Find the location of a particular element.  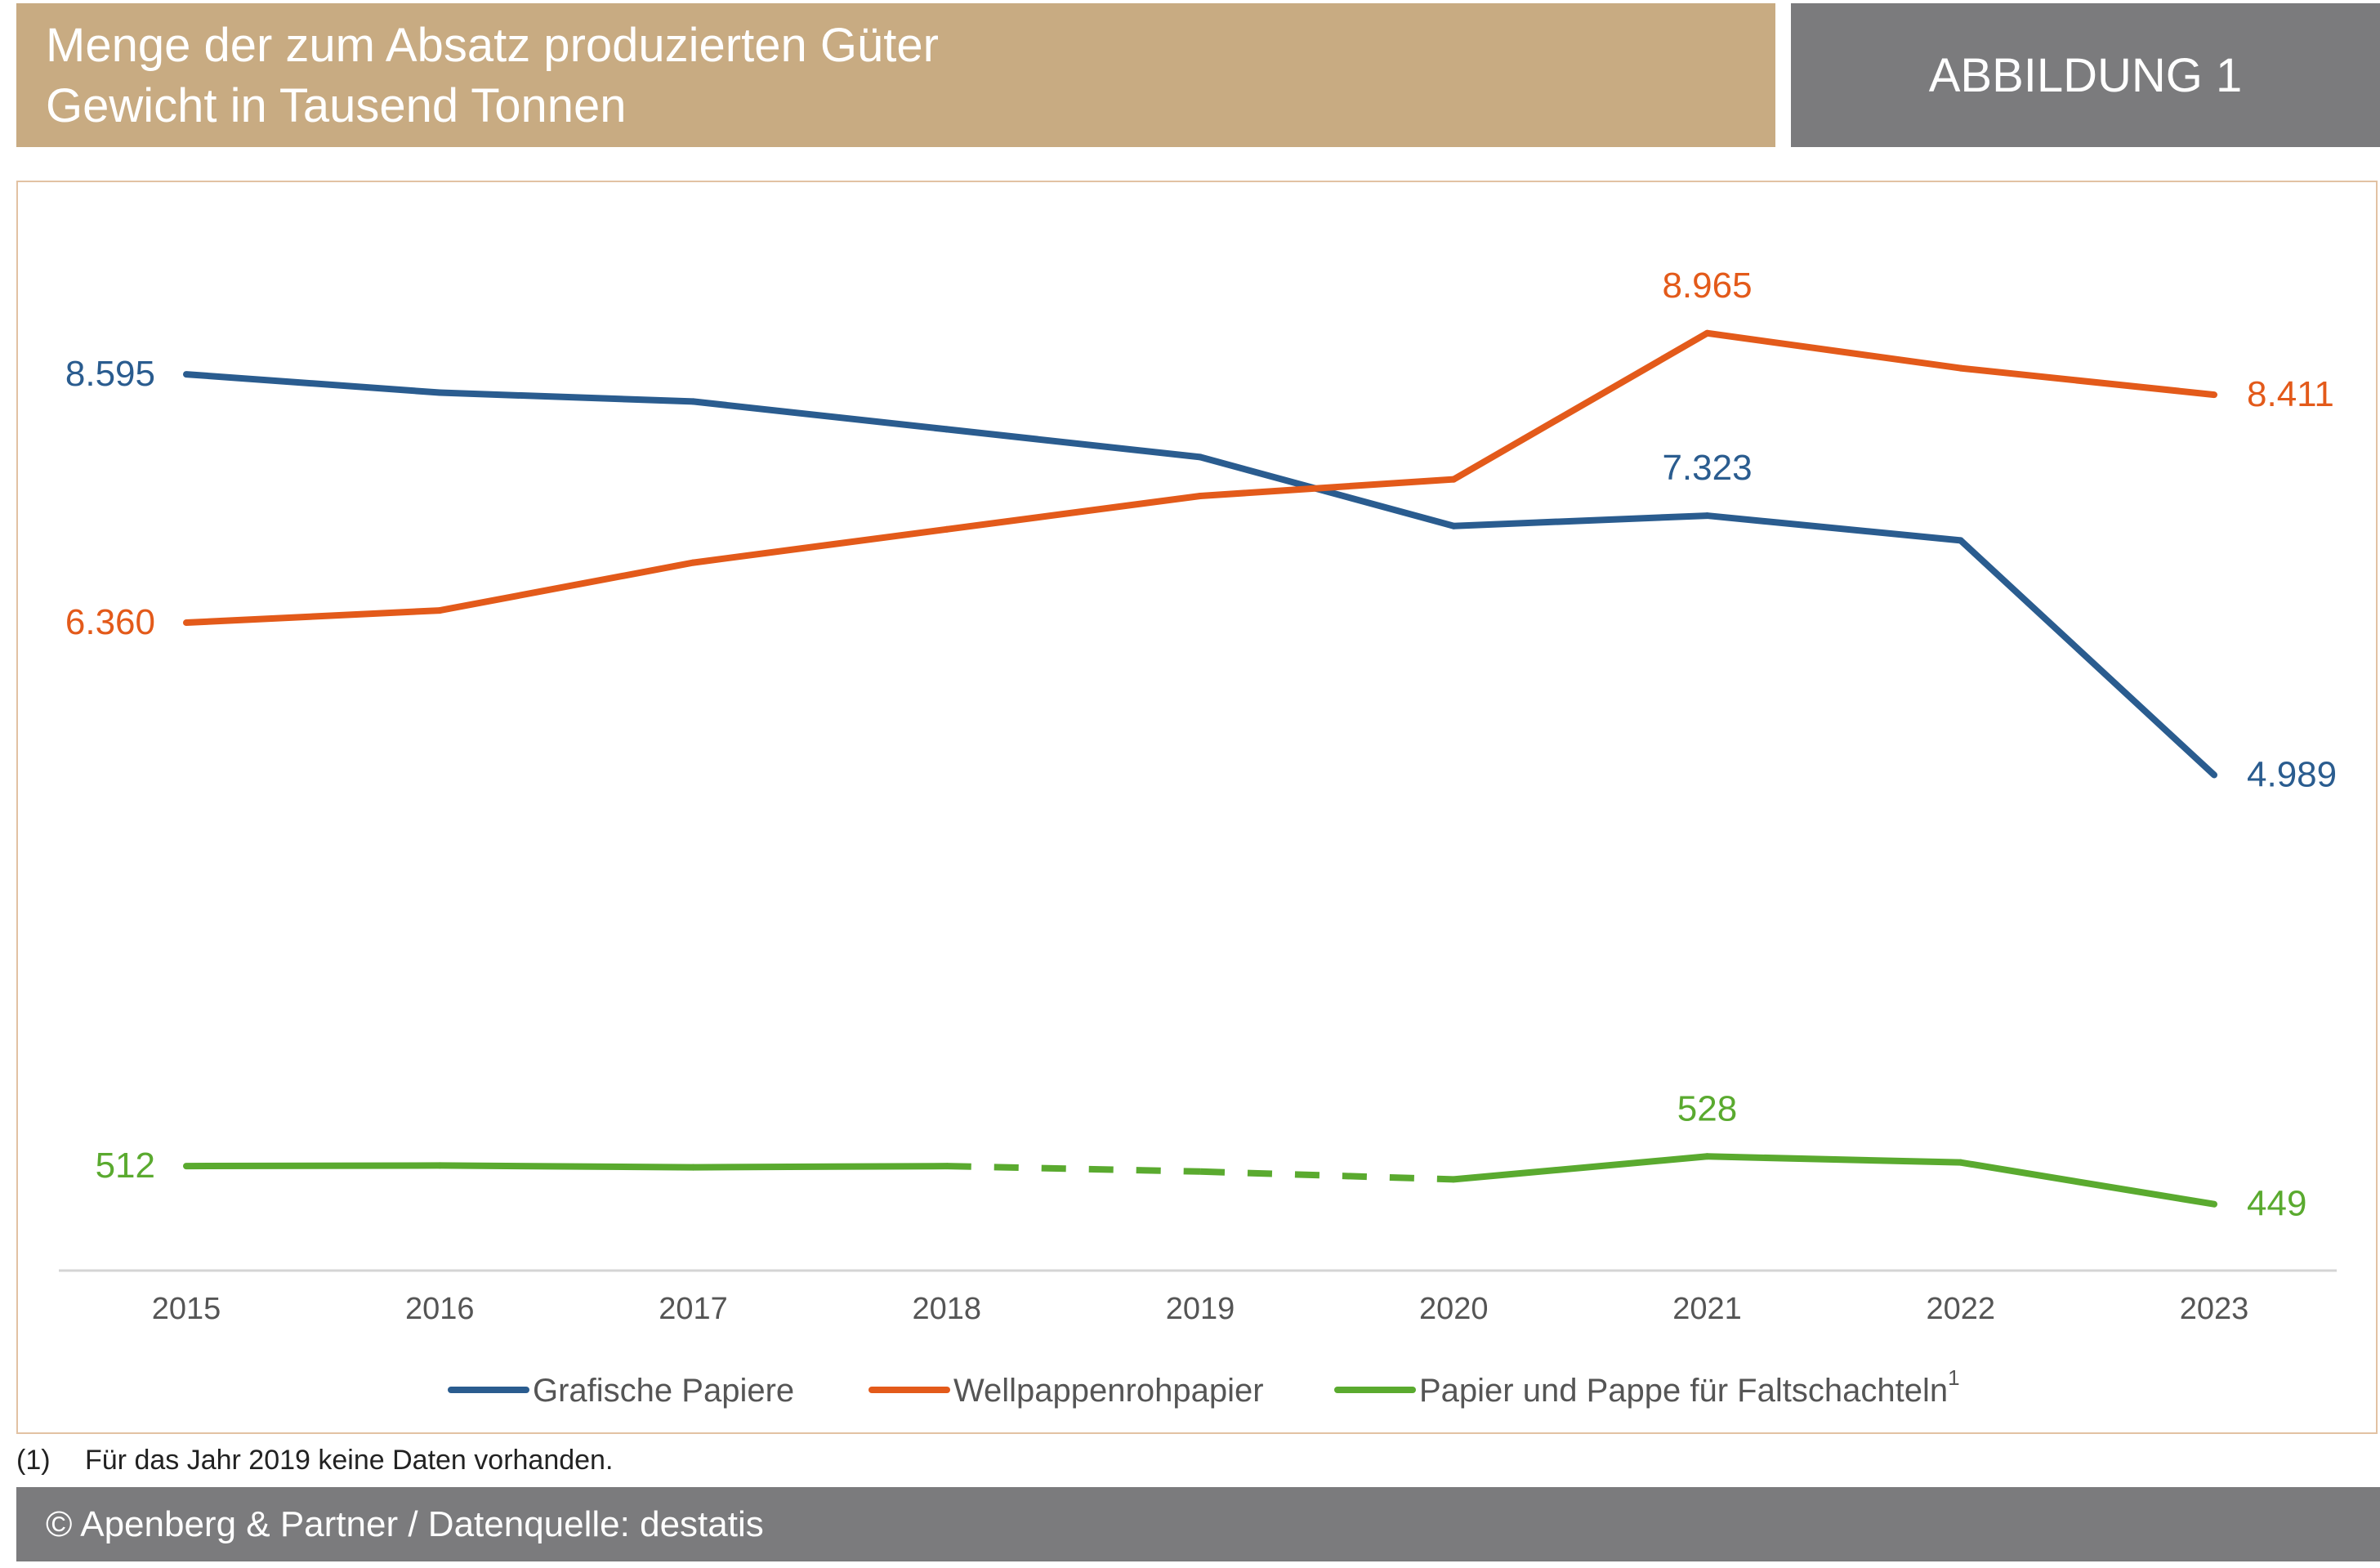

legend-footnote-mark: 1 is located at coordinates (1953, 1377).